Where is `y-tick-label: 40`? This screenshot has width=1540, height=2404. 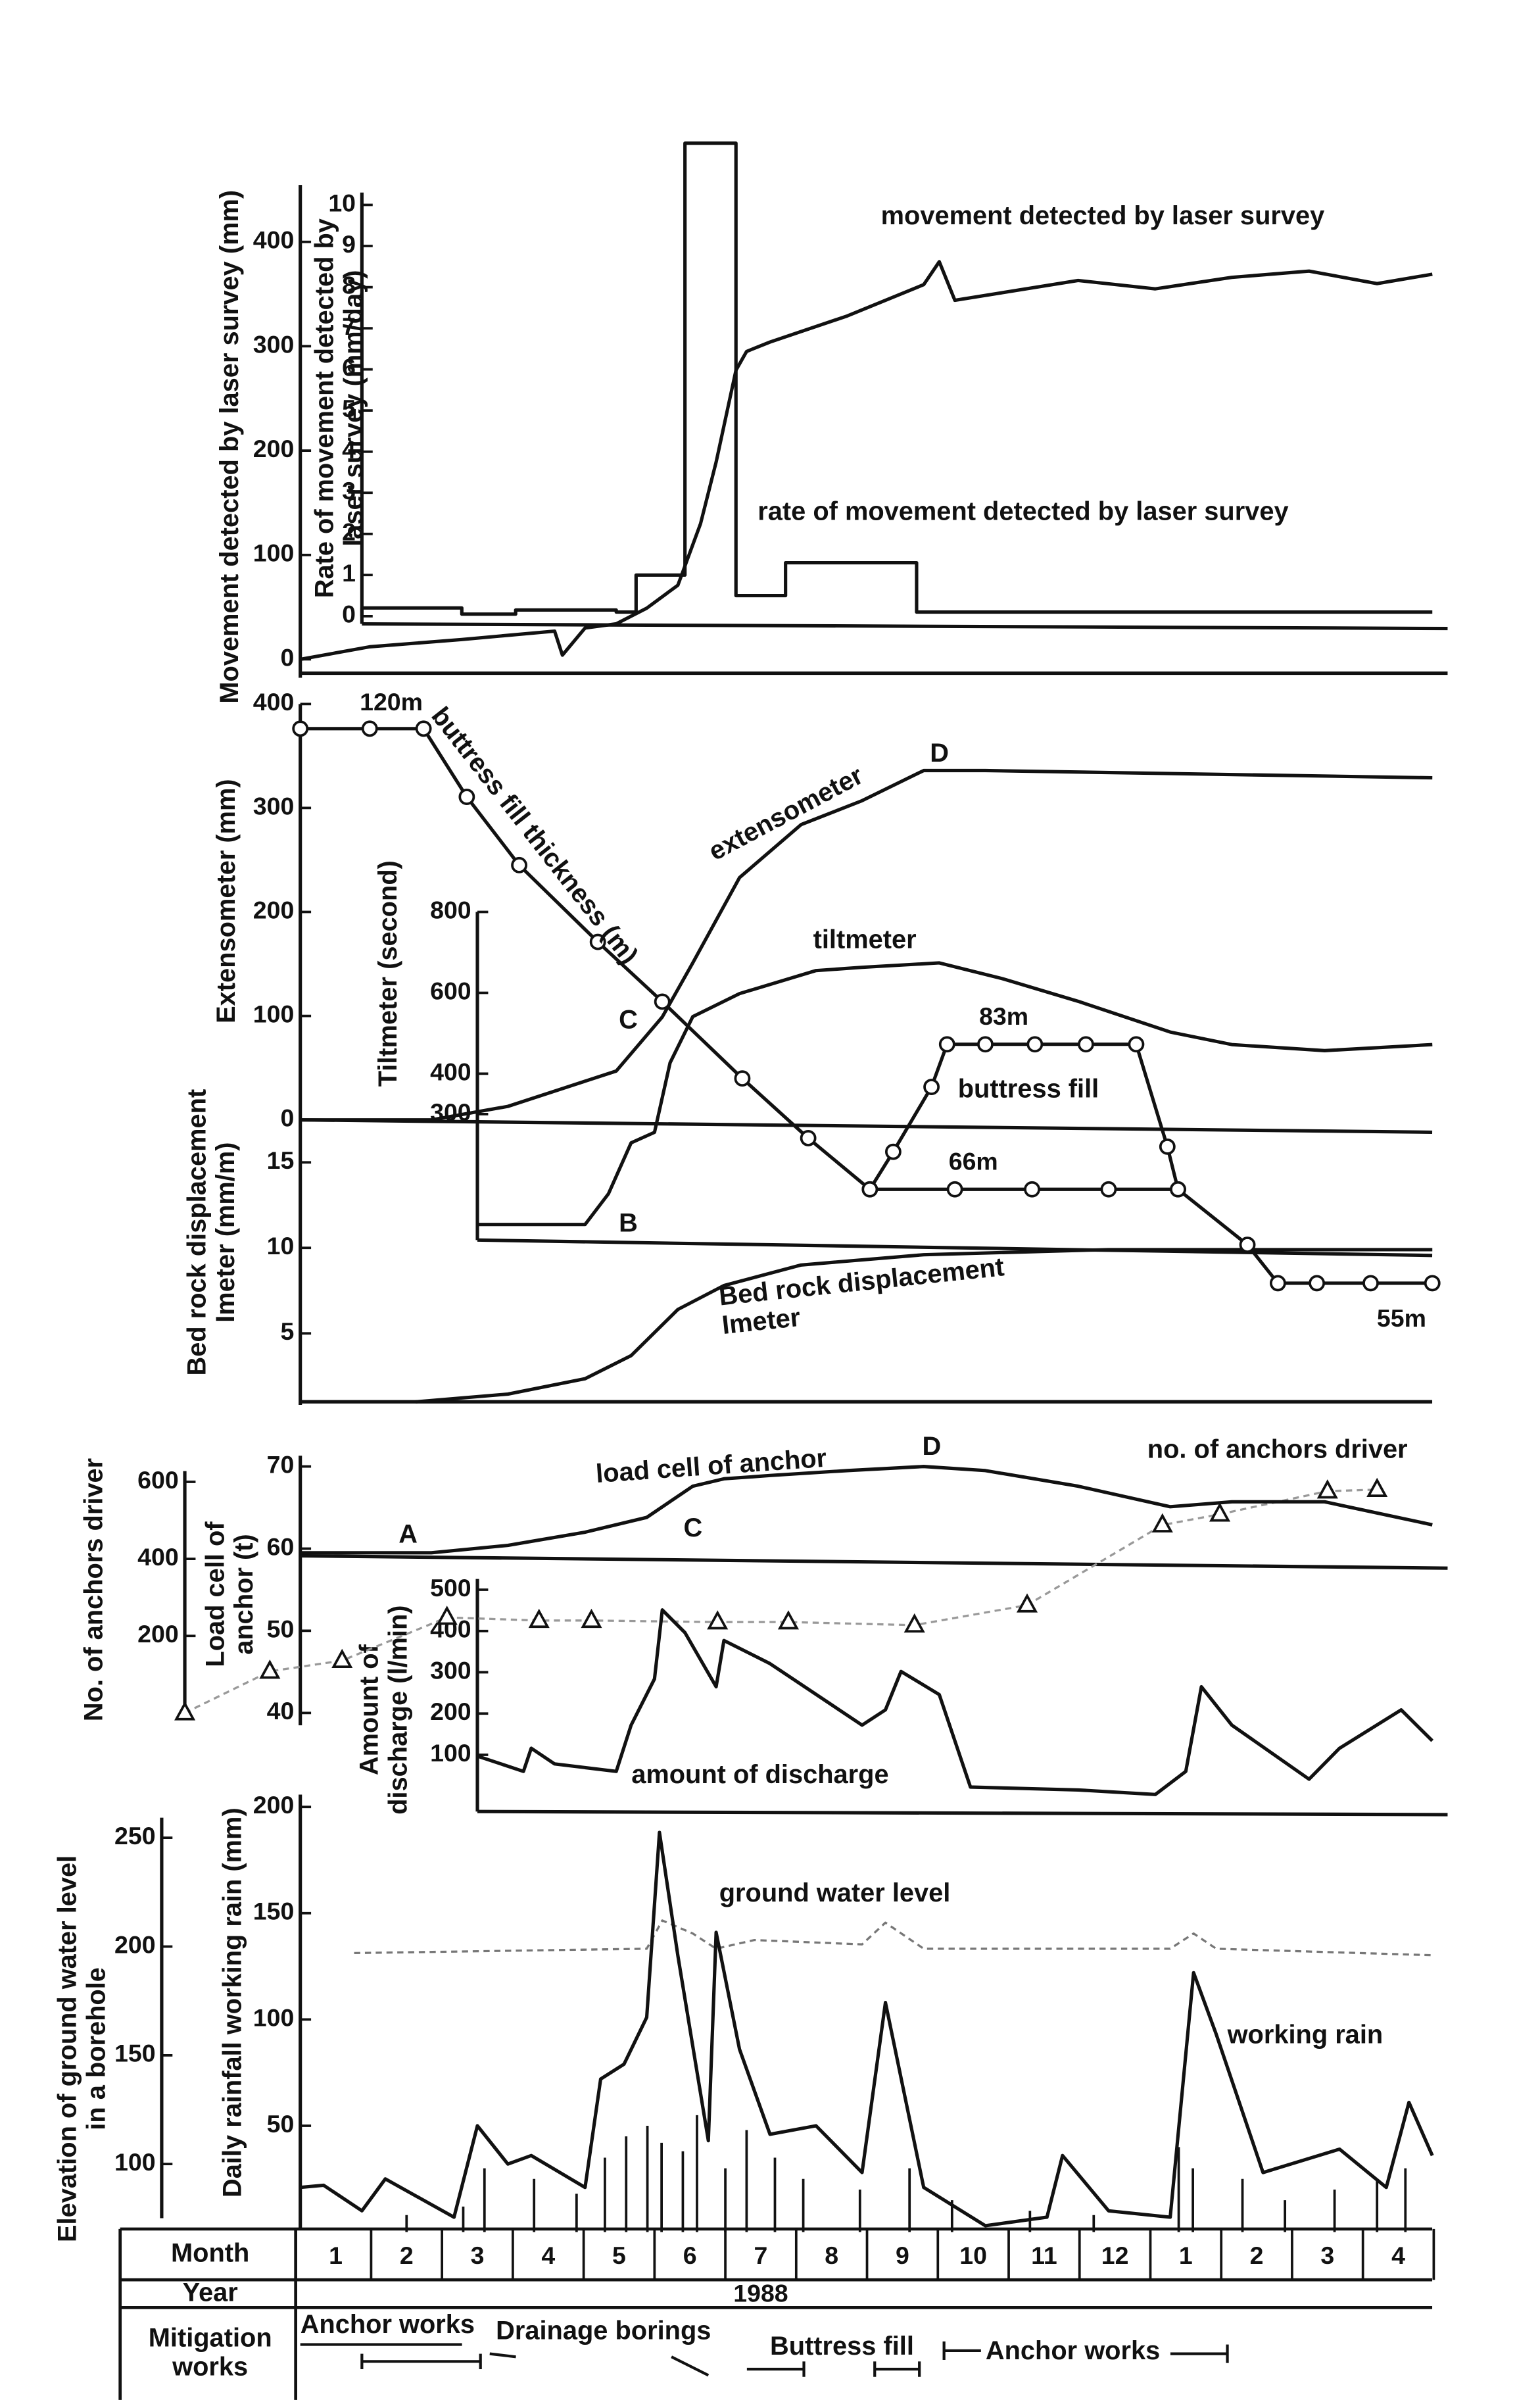 y-tick-label: 40 is located at coordinates (281, 1711).